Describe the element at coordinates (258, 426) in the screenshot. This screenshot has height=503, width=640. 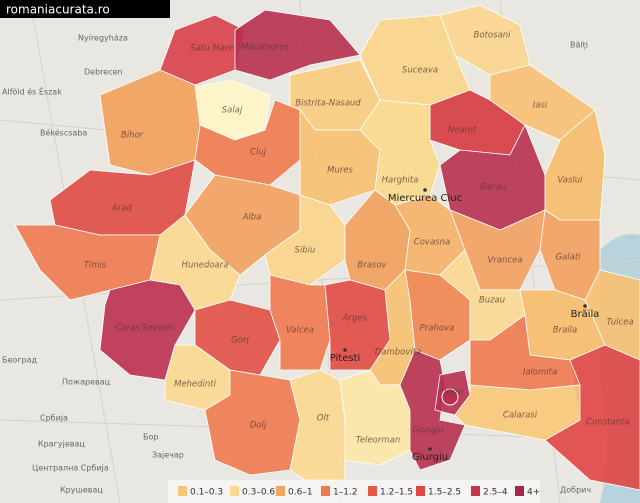
I see `county-label: Dolj` at that location.